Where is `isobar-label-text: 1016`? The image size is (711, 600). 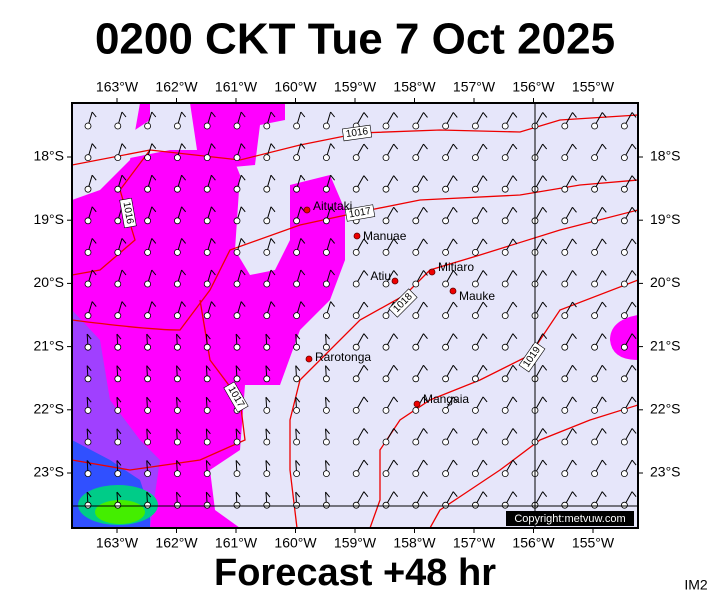
isobar-label-text: 1016 is located at coordinates (128, 213).